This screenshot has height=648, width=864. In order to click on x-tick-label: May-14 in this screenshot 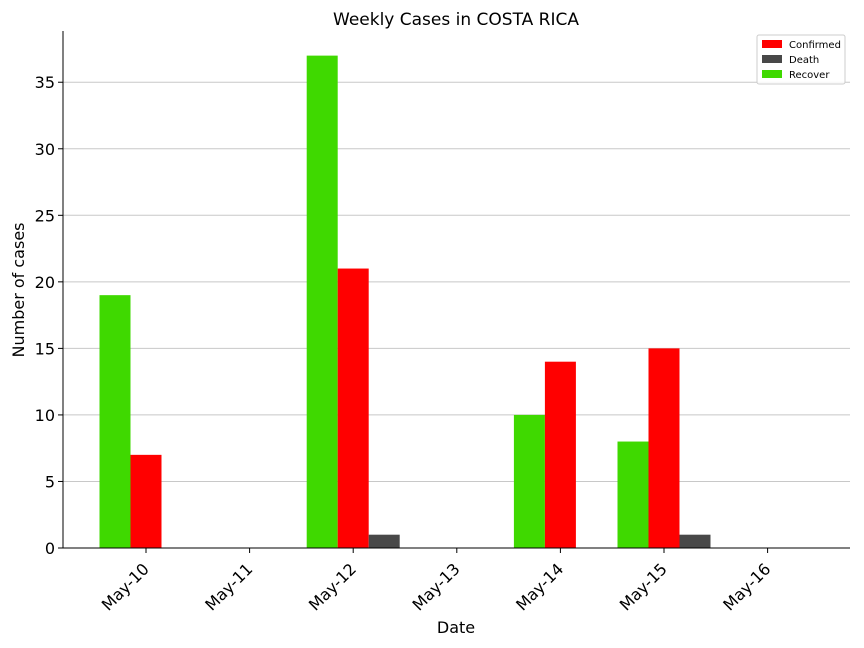, I will do `click(539, 586)`.